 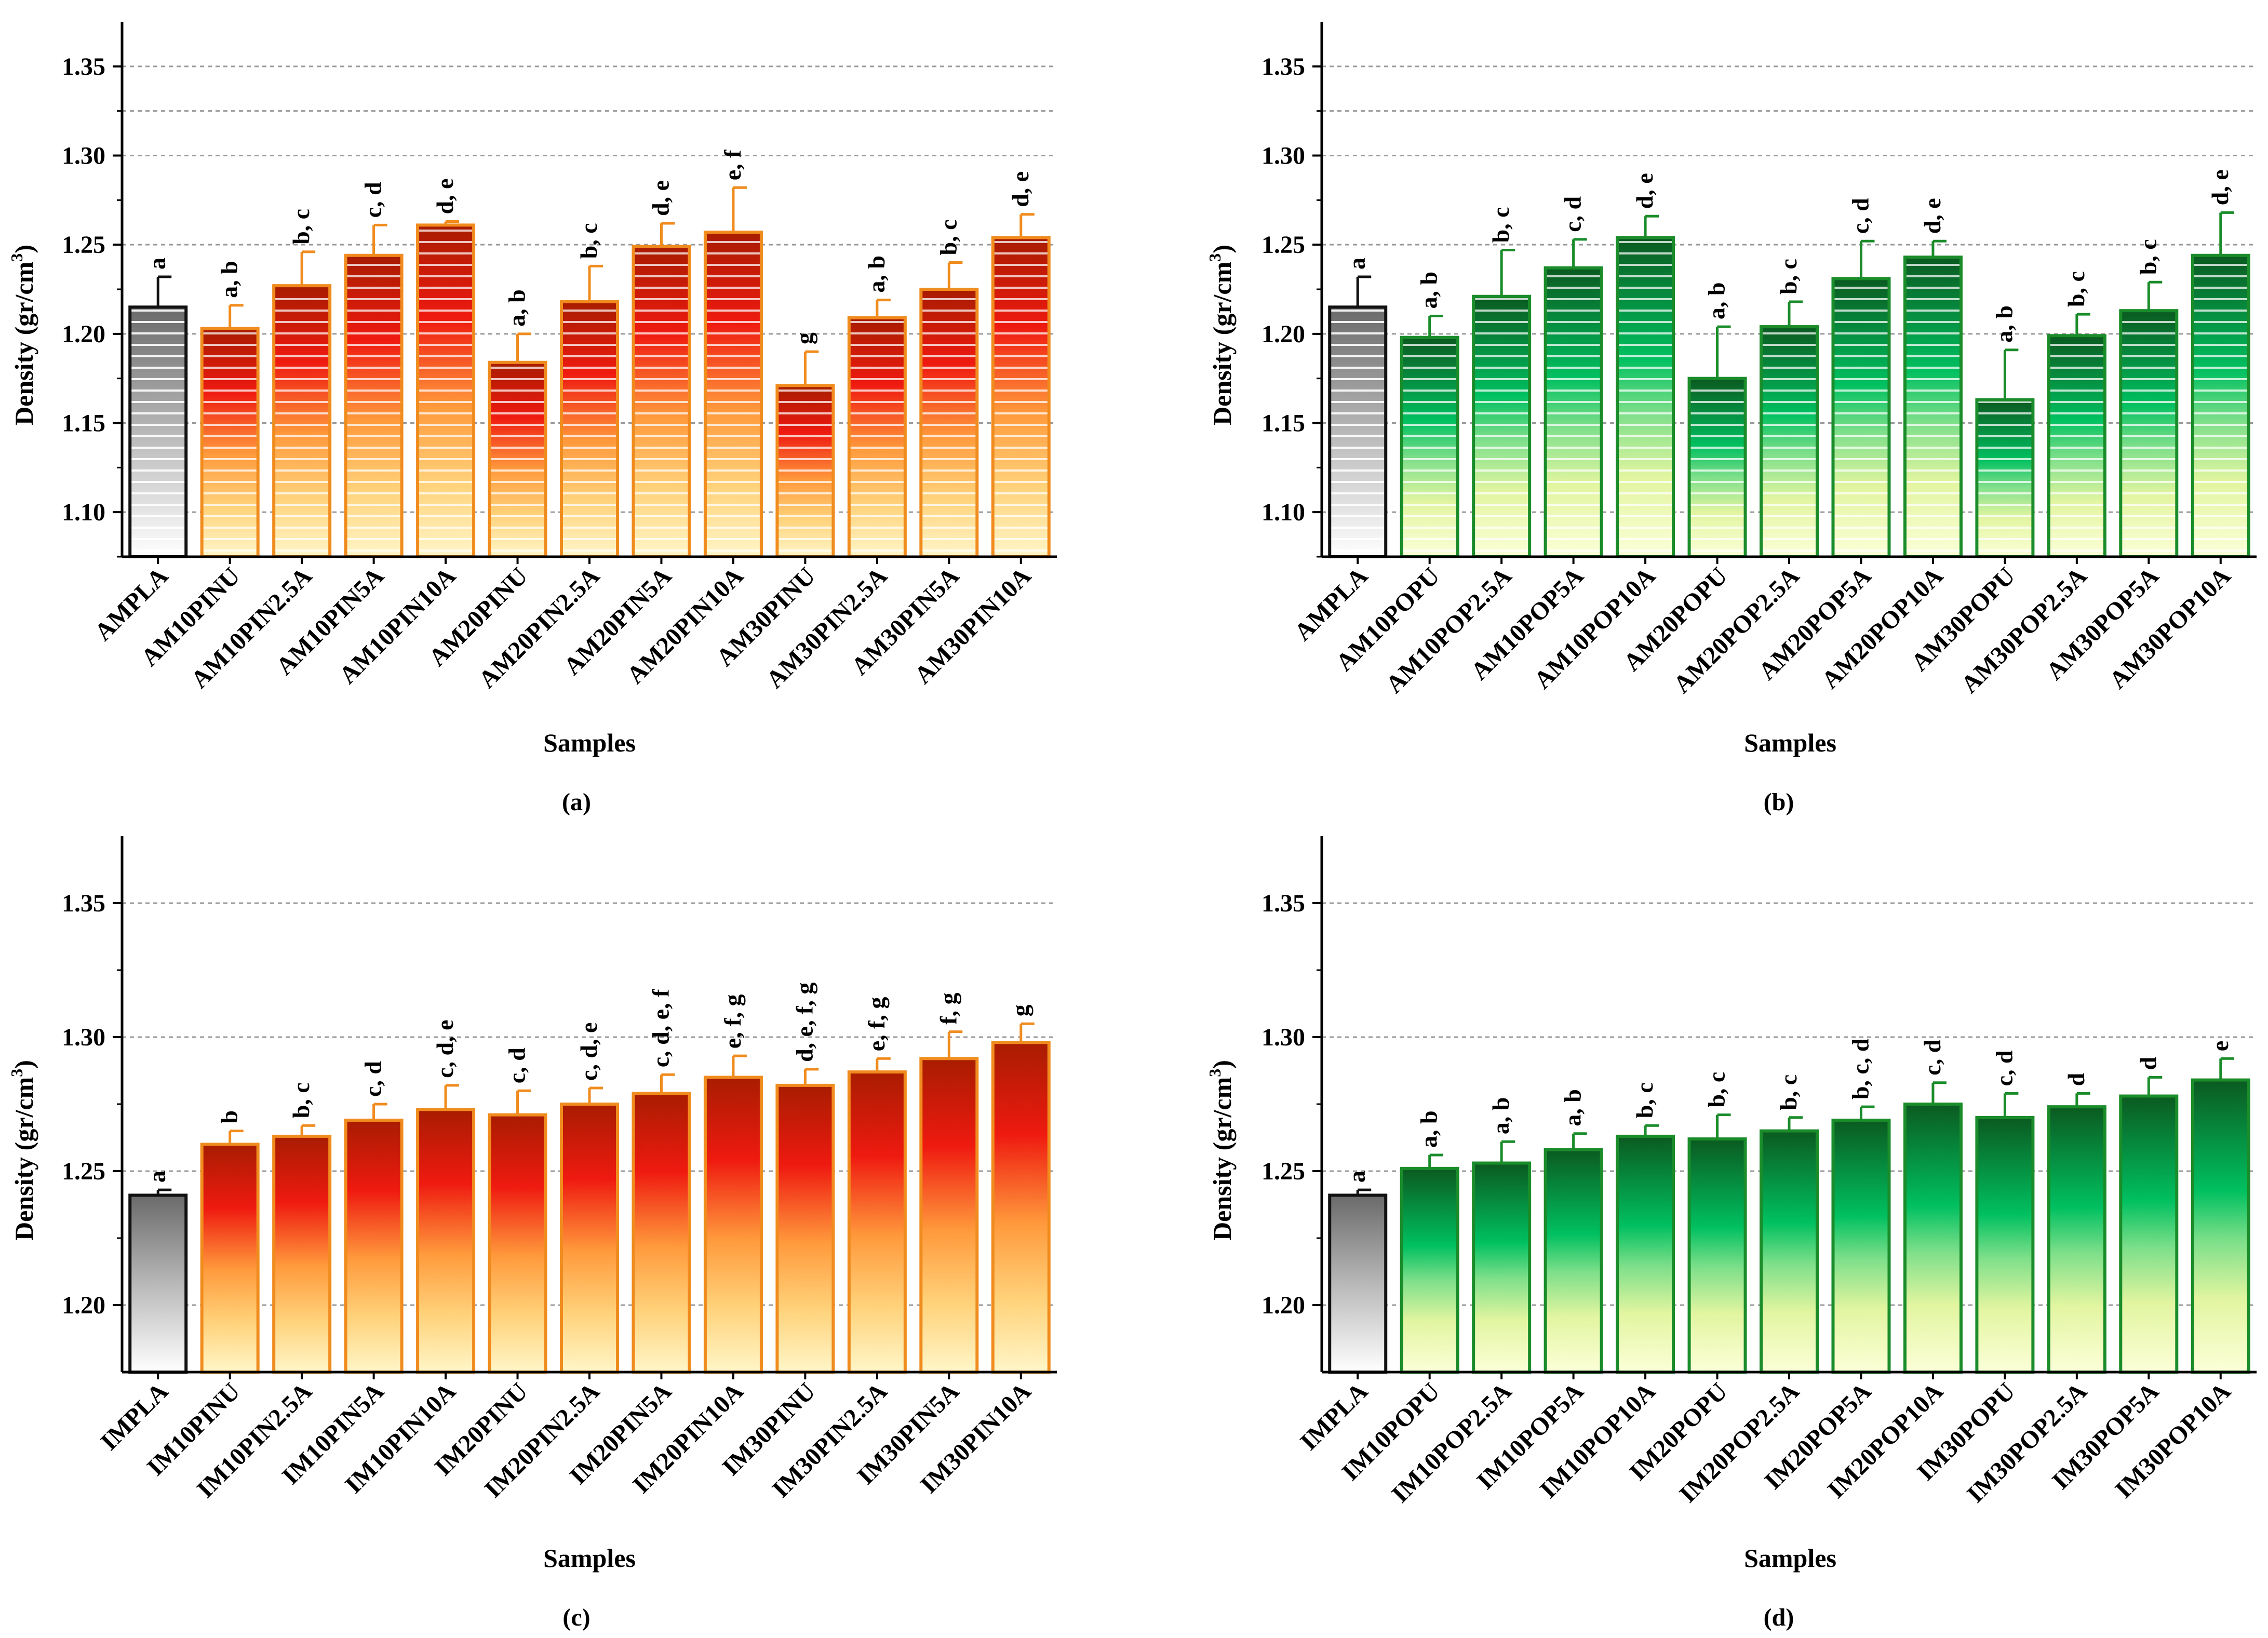 I want to click on significance-letter: e, f, g, so click(x=876, y=1024).